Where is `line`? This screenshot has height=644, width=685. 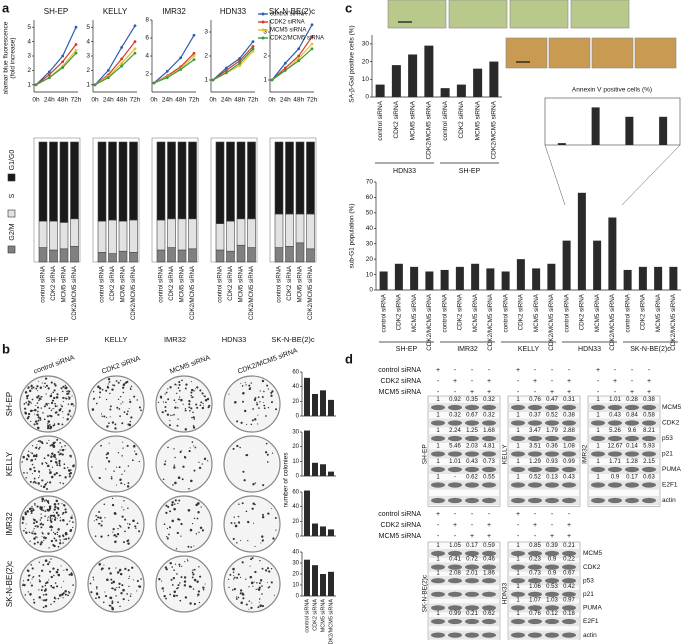 line is located at coordinates (115, 55).